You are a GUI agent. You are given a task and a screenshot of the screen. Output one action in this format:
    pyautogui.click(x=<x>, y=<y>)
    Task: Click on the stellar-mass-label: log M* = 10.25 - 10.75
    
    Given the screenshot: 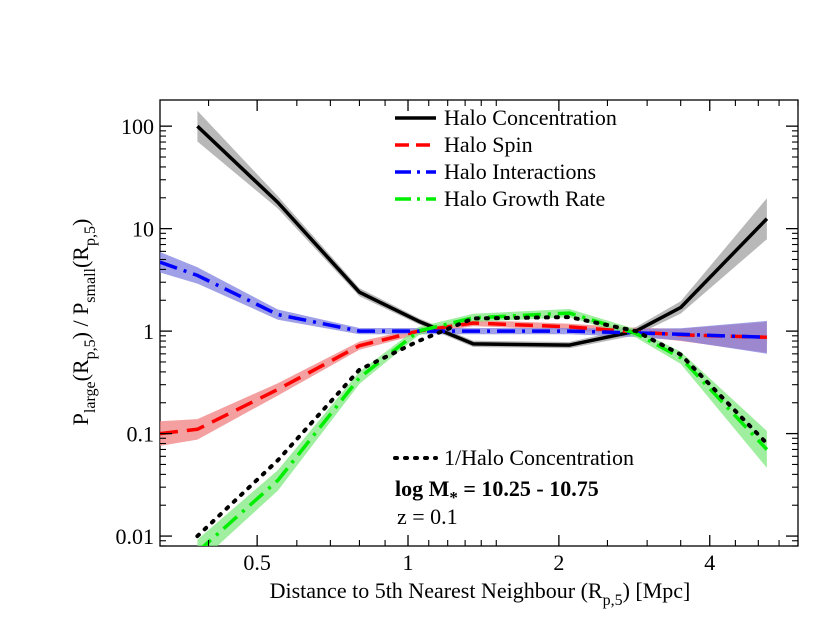 What is the action you would take?
    pyautogui.click(x=497, y=491)
    